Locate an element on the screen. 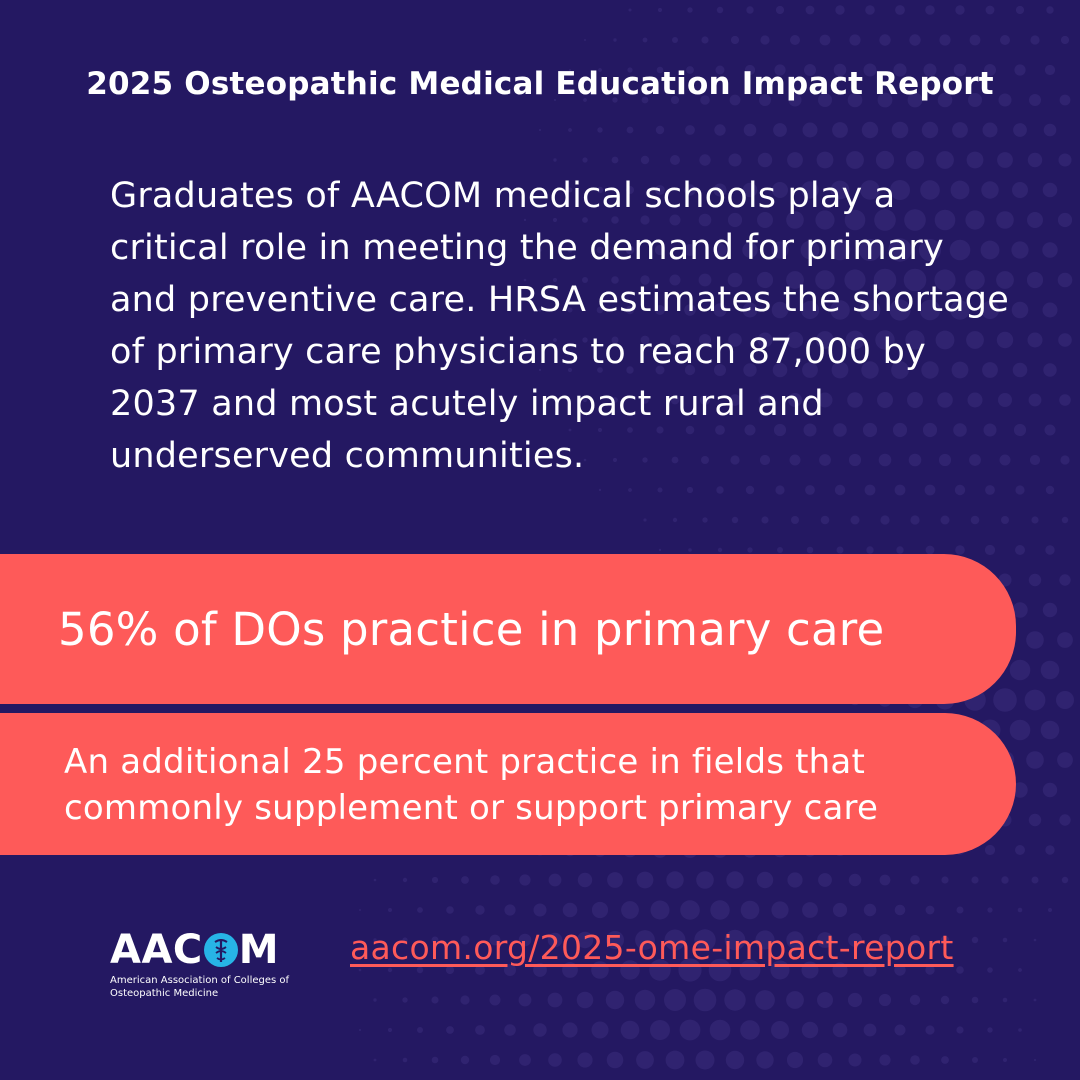 The image size is (1080, 1080). report-link: aacom.org/2025-ome-impact-report is located at coordinates (652, 947).